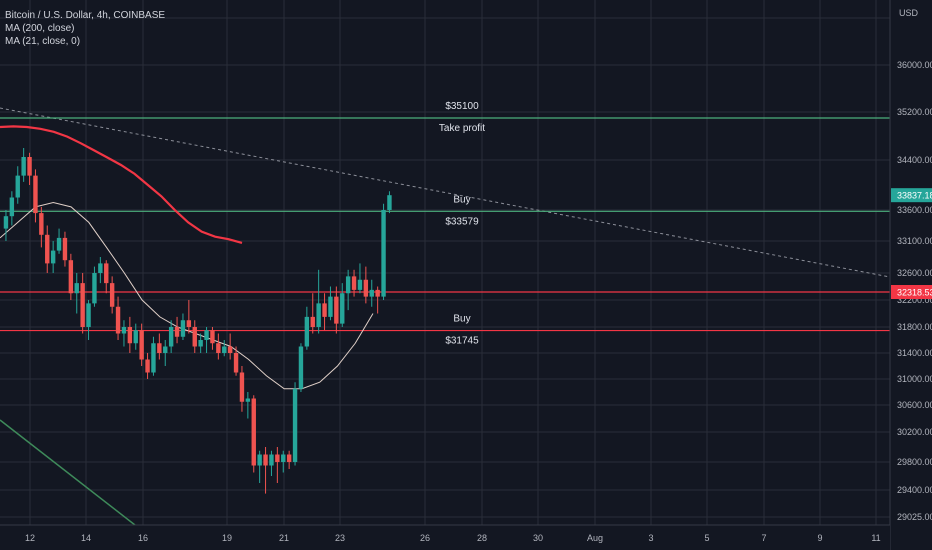 The image size is (932, 550). What do you see at coordinates (914, 517) in the screenshot?
I see `price-tick-label: 29025.00` at bounding box center [914, 517].